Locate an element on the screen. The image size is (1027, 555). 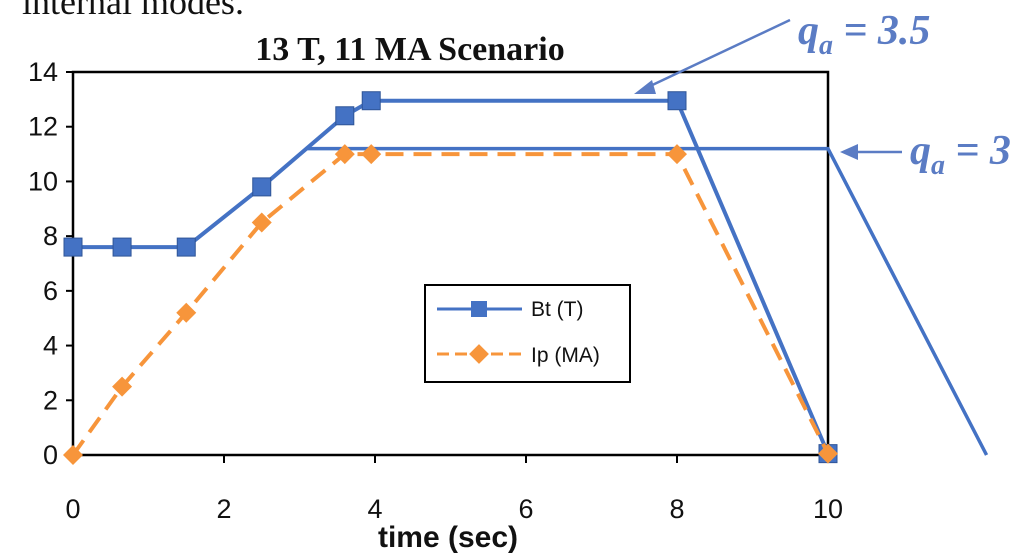
x-tick-label: 10 is located at coordinates (828, 509).